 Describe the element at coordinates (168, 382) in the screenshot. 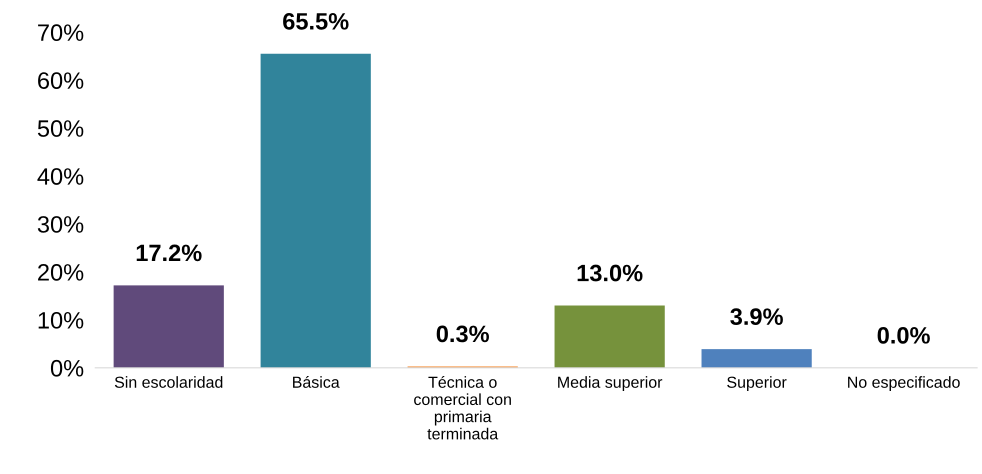

I see `x-tick-label: Sin escolaridad` at that location.